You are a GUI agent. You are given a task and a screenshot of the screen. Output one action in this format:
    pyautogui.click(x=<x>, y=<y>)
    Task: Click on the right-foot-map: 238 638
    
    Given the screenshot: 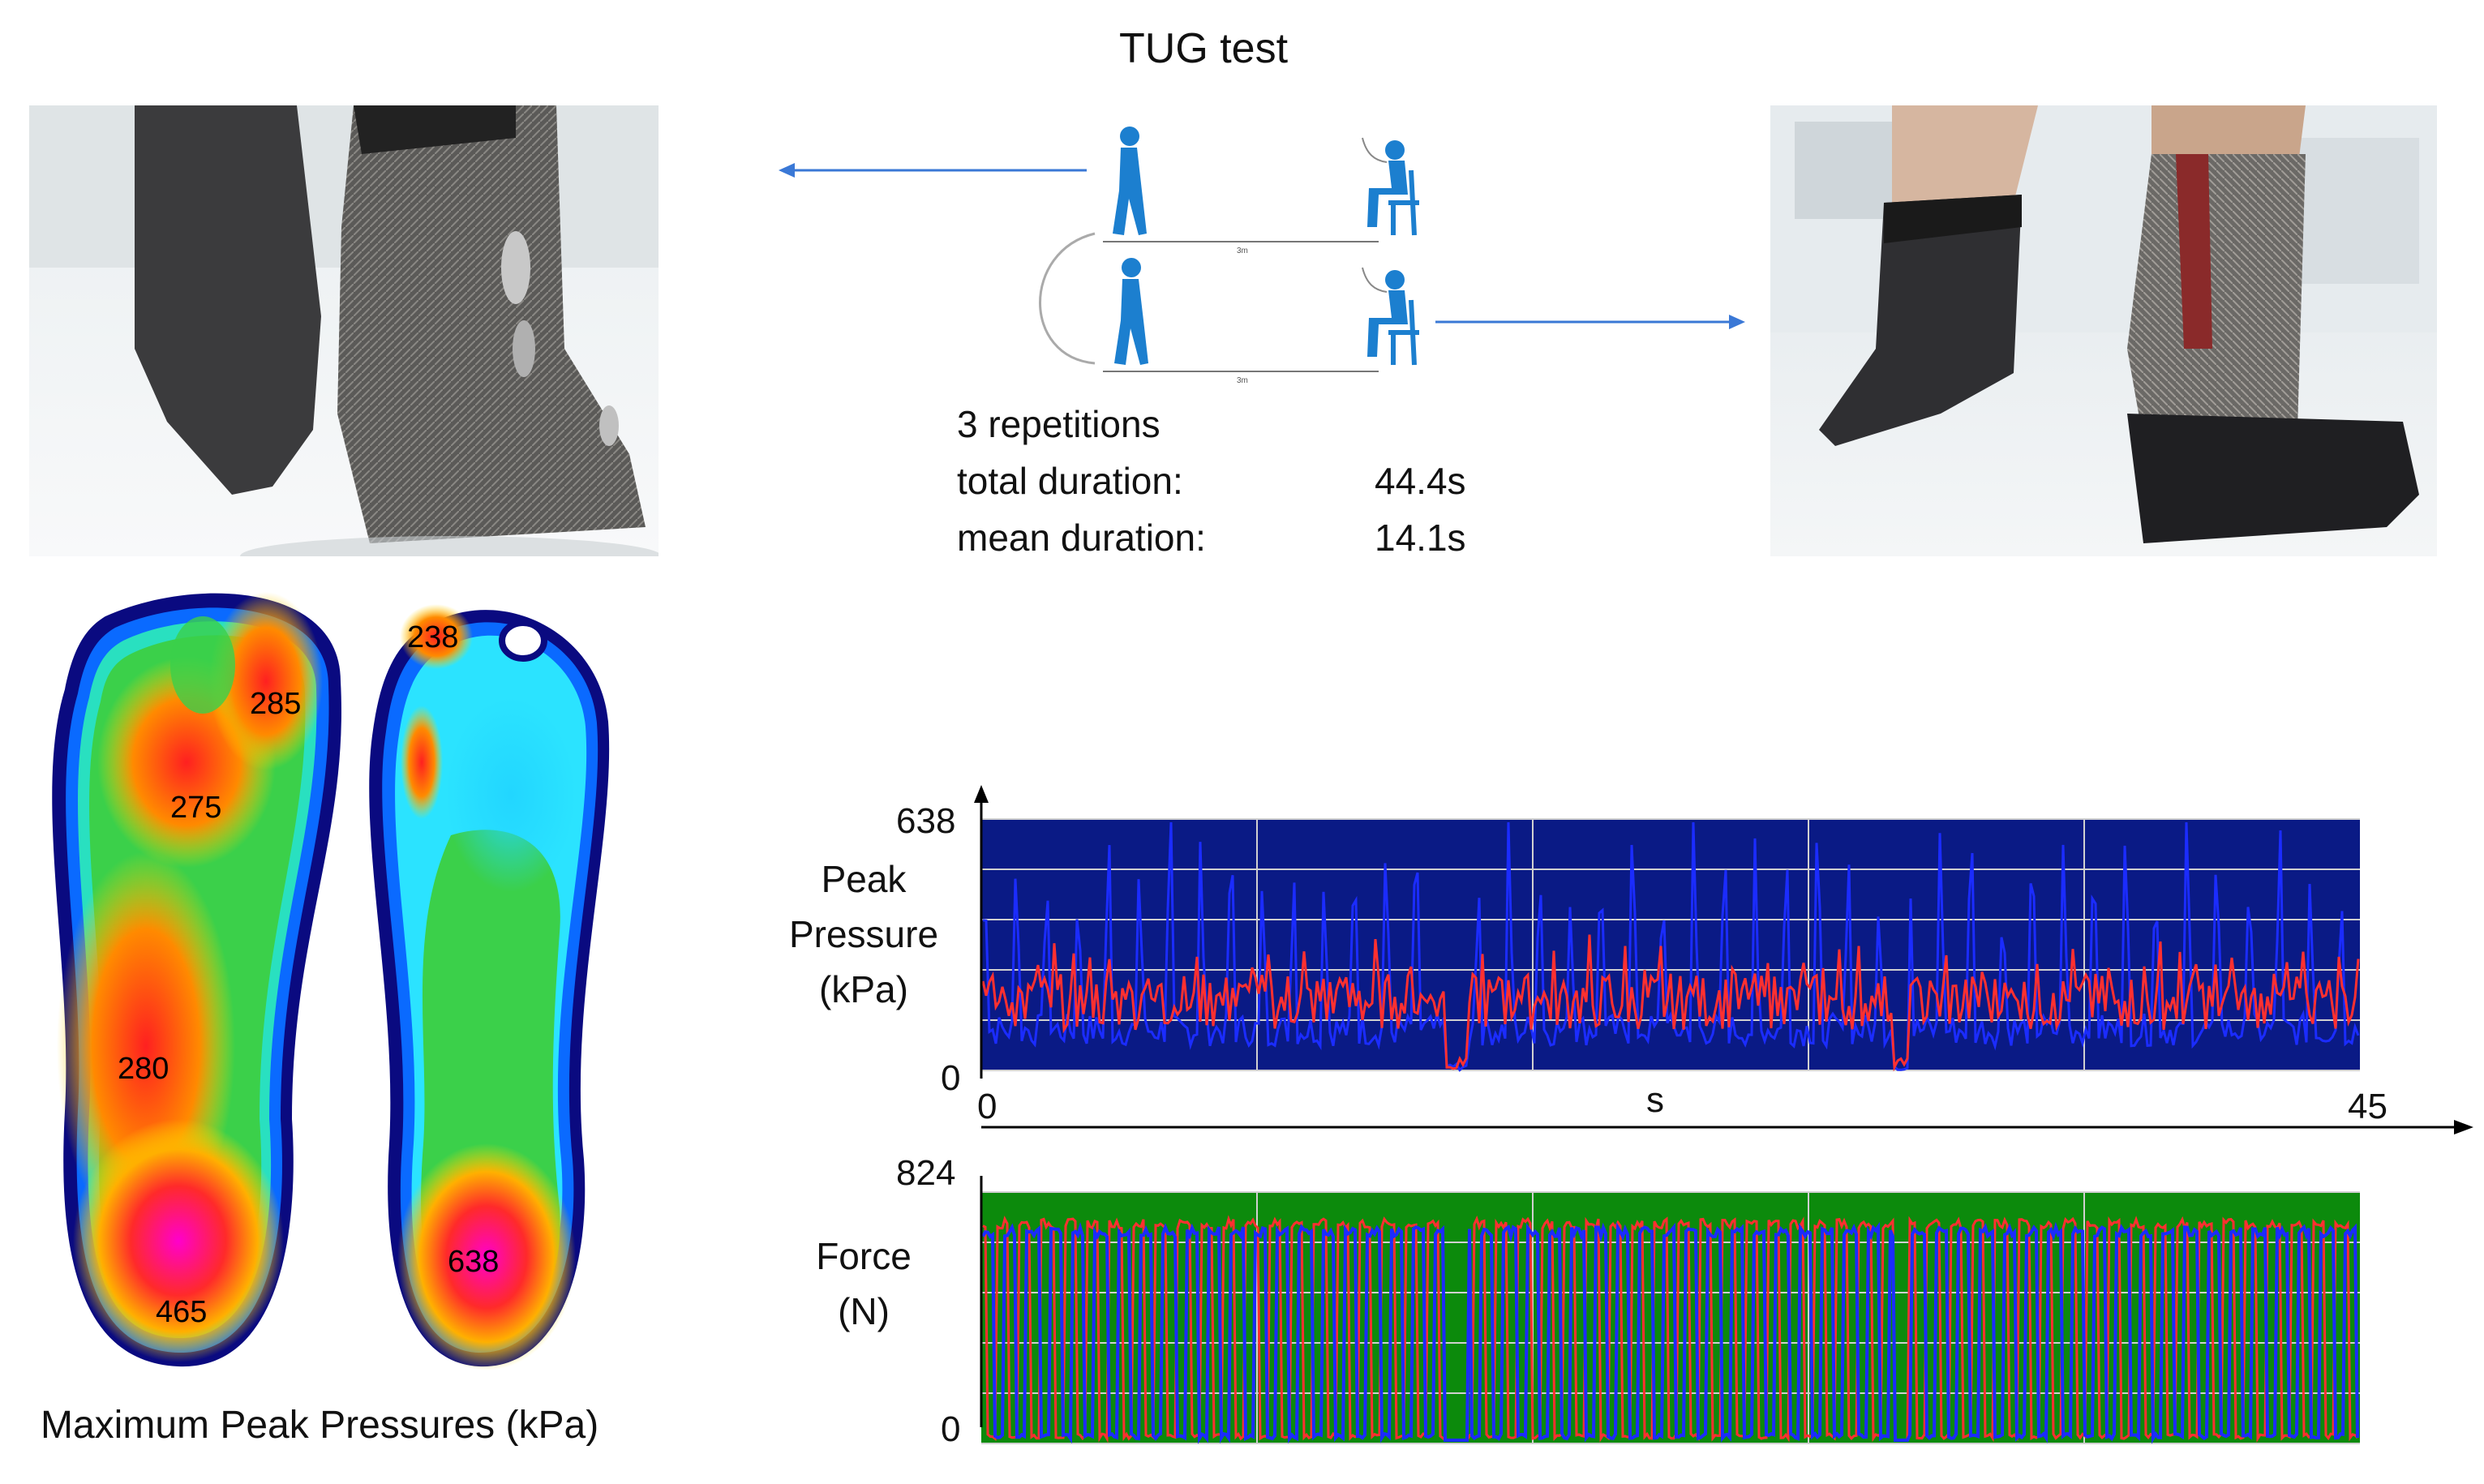 What is the action you would take?
    pyautogui.click(x=490, y=987)
    